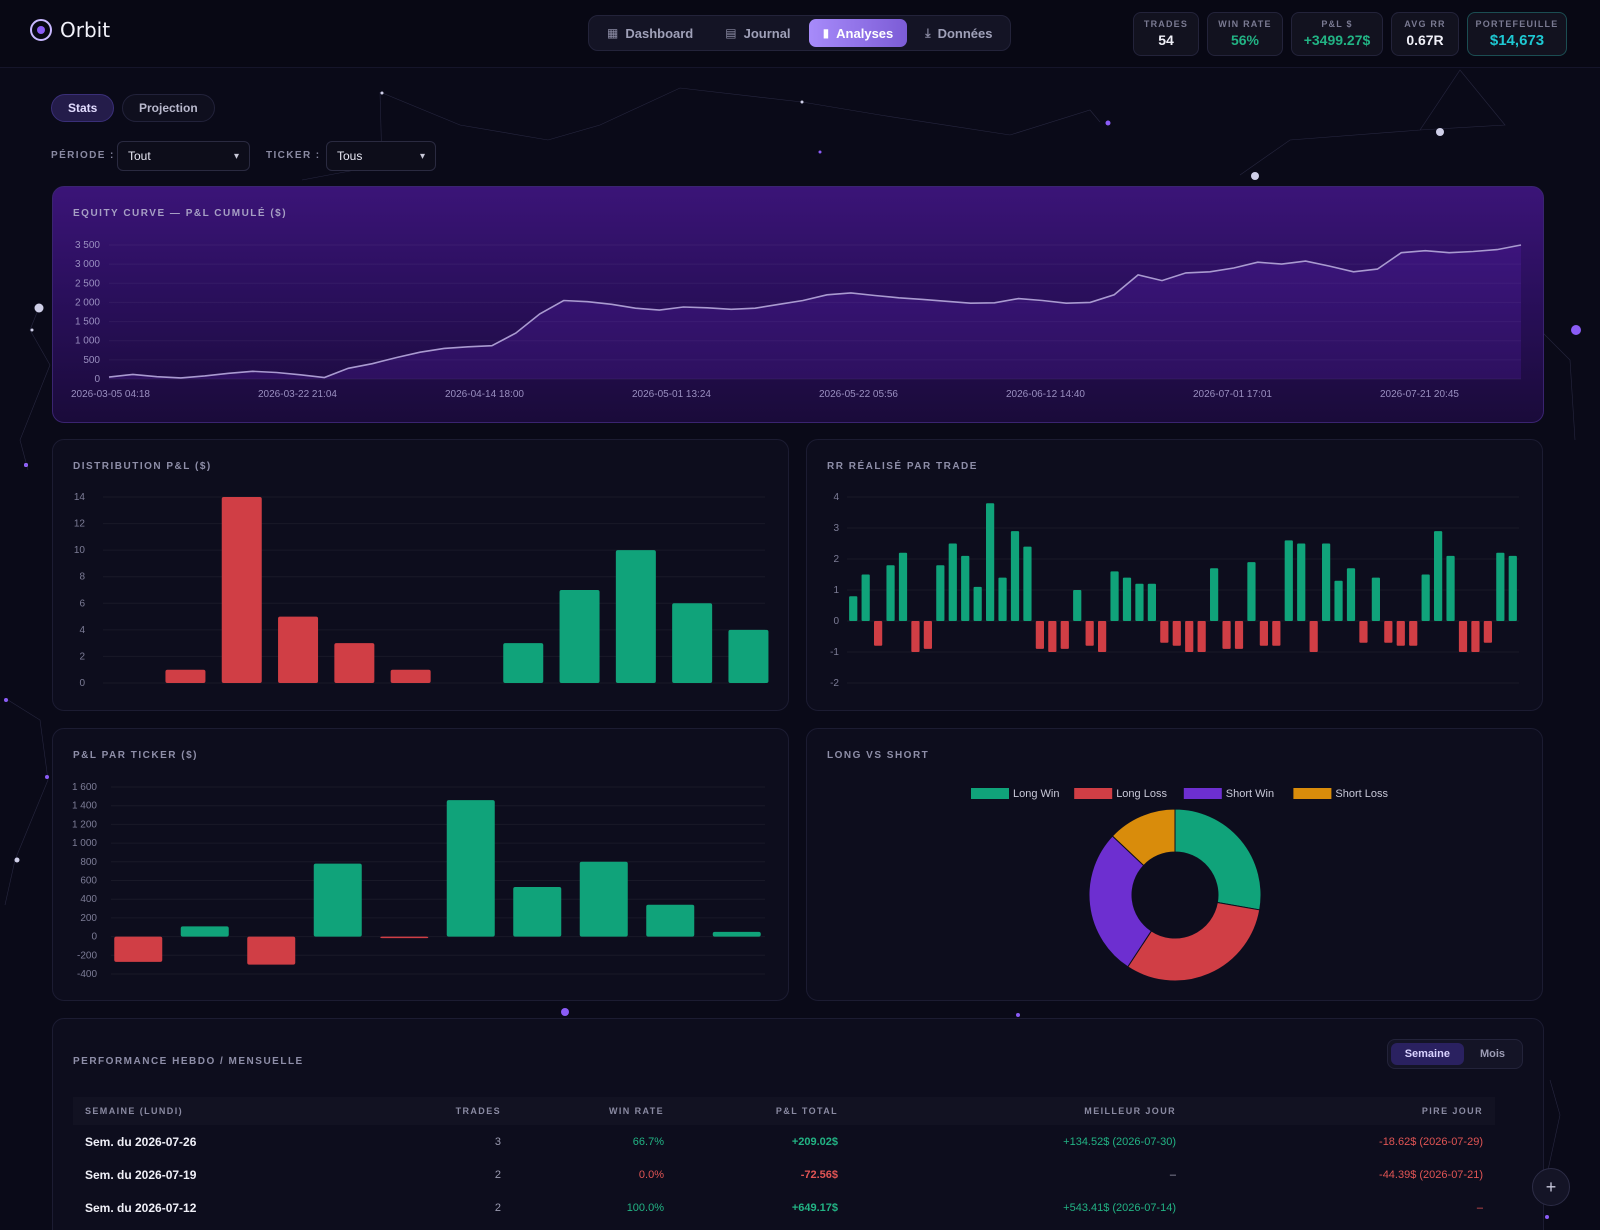 The image size is (1600, 1230). What do you see at coordinates (1337, 40) in the screenshot?
I see `stat-pnl-value: +3499.27$` at bounding box center [1337, 40].